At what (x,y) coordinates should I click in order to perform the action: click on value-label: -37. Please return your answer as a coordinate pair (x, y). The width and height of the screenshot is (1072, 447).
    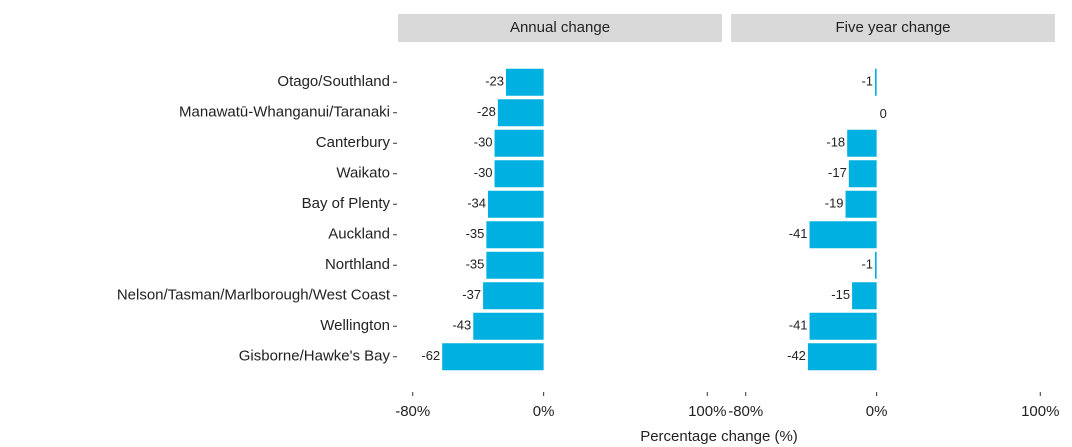
    Looking at the image, I should click on (471, 294).